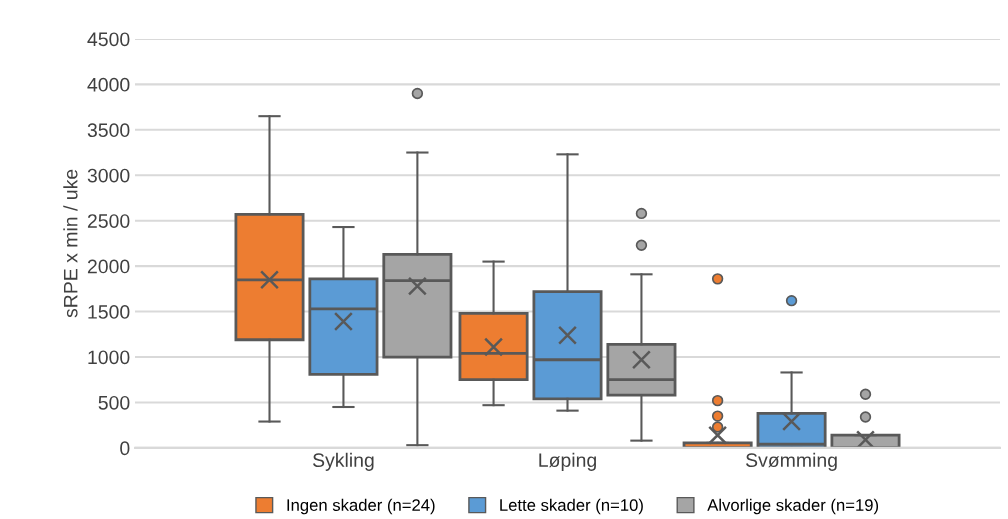 This screenshot has width=1008, height=519. What do you see at coordinates (361, 506) in the screenshot?
I see `legend-label: Ingen skader (n=24)` at bounding box center [361, 506].